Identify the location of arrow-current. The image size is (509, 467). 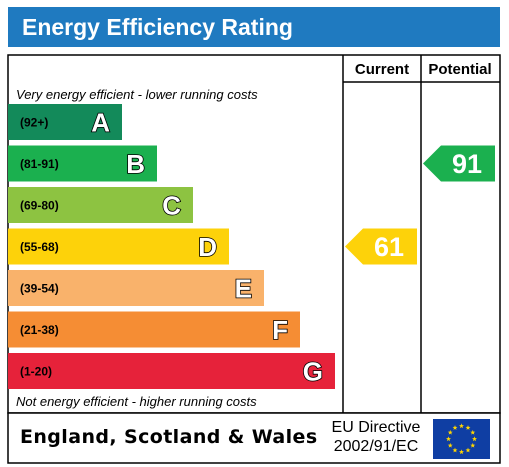
(381, 246).